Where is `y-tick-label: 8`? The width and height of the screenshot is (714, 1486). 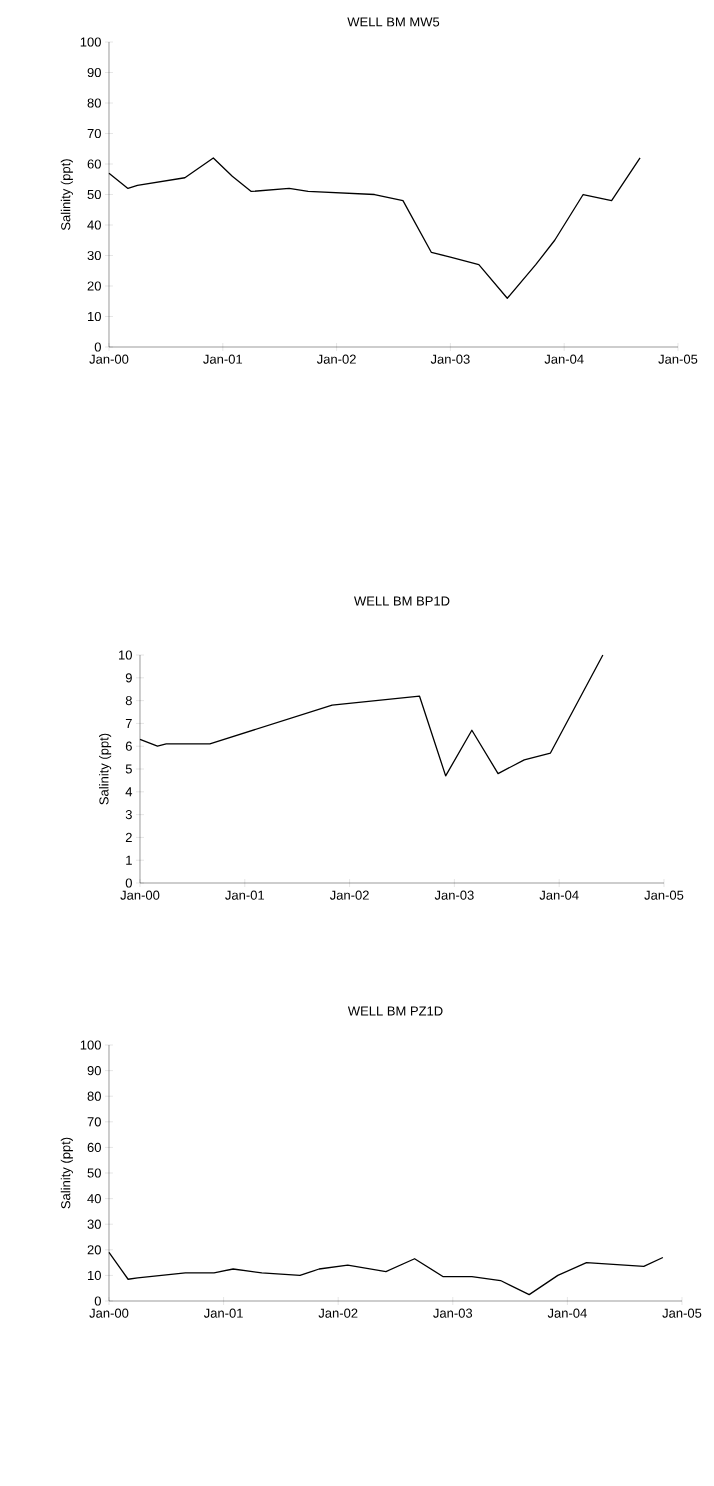
y-tick-label: 8 is located at coordinates (128, 701).